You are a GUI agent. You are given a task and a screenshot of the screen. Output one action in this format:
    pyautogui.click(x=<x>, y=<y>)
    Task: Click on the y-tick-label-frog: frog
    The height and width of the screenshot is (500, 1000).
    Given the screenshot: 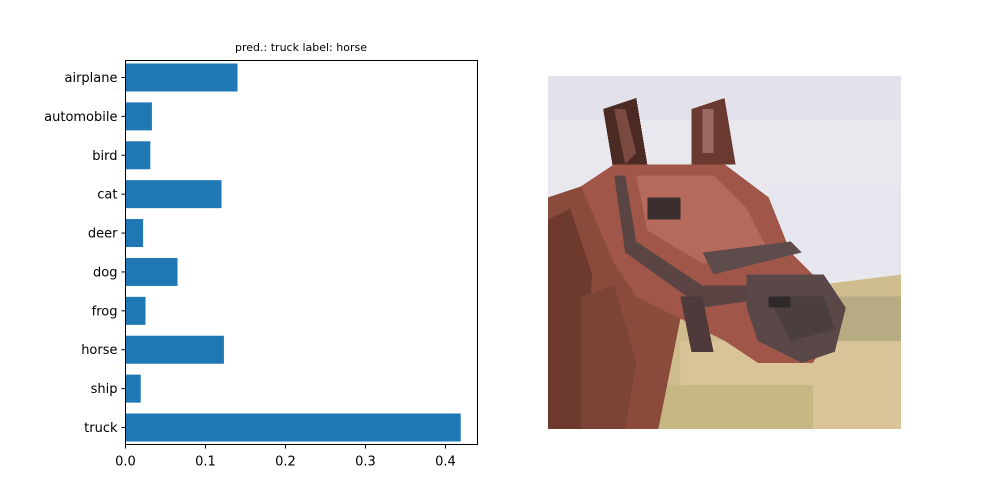 What is the action you would take?
    pyautogui.click(x=105, y=311)
    